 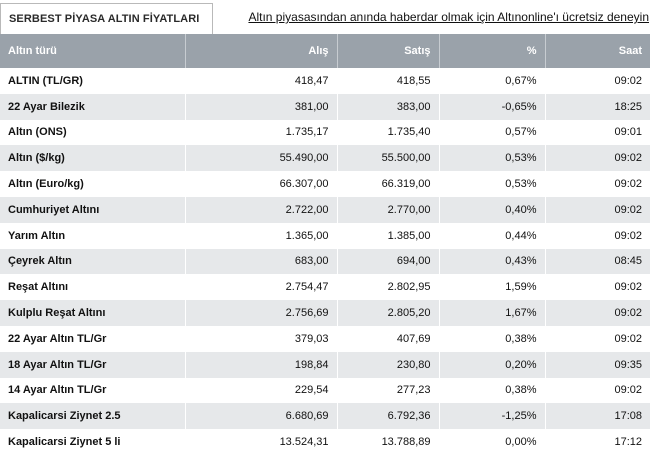 What do you see at coordinates (492, 313) in the screenshot?
I see `cell-change-percent: 1,67%` at bounding box center [492, 313].